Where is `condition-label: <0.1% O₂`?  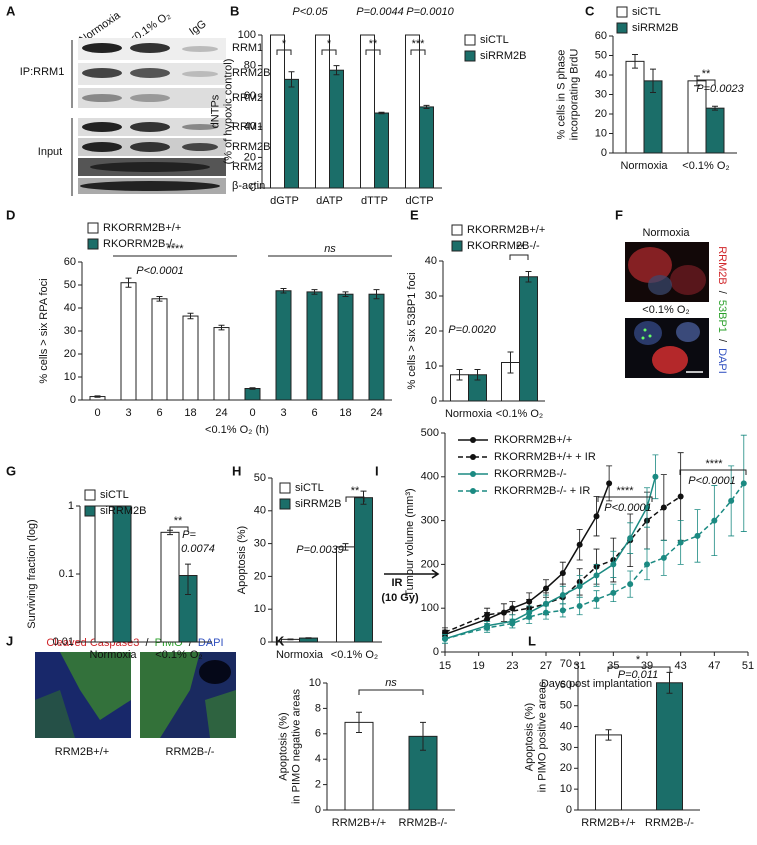 condition-label: <0.1% O₂ is located at coordinates (665, 310).